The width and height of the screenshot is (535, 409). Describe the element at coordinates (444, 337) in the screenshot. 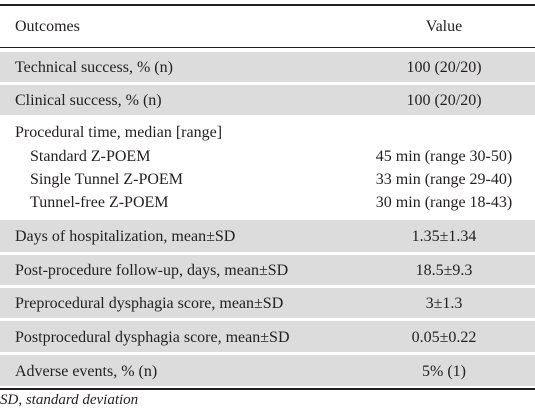

I see `row-value: 0.05±0.22` at that location.